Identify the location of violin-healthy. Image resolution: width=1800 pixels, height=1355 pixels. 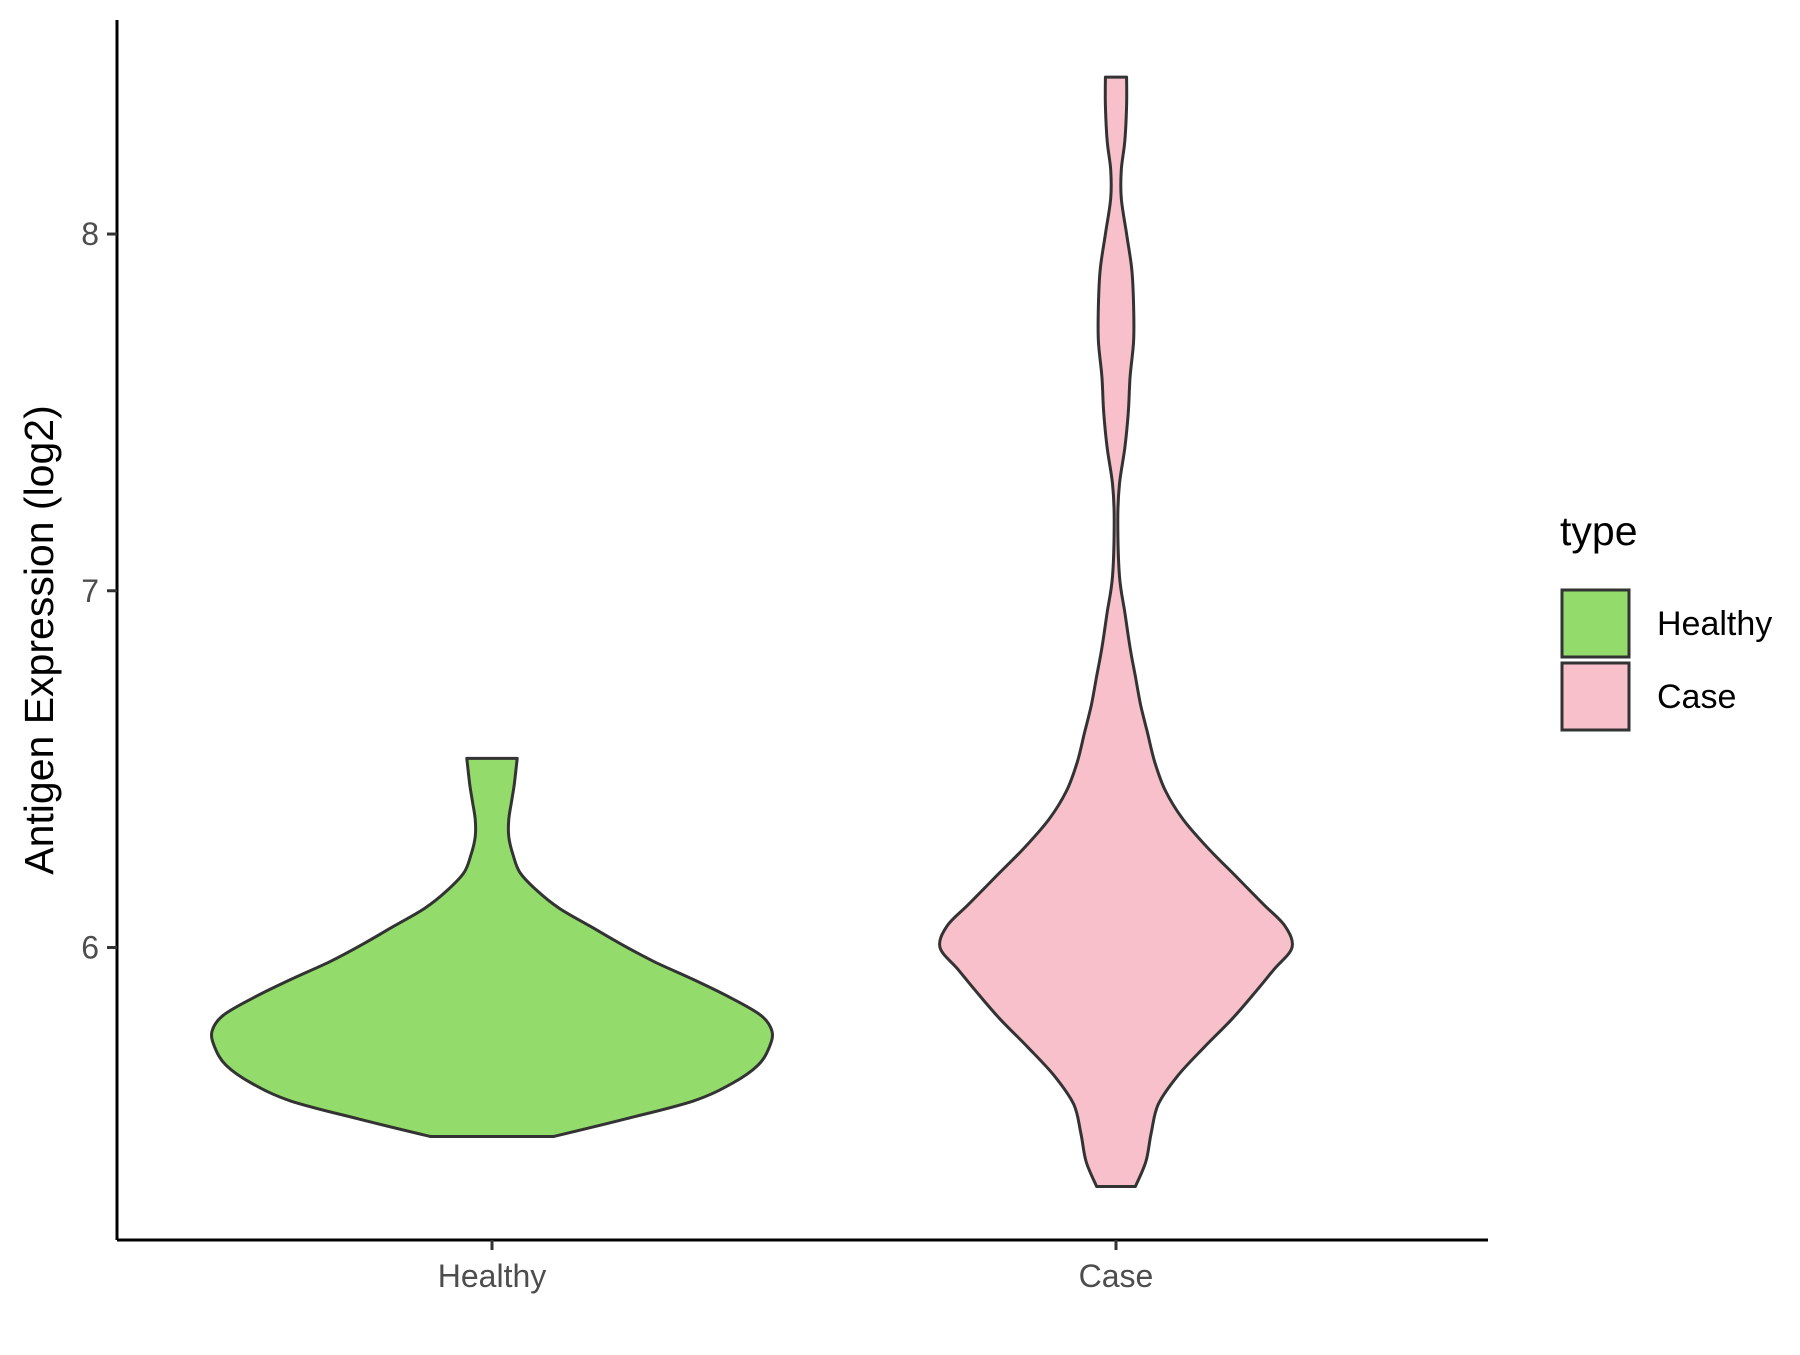
(492, 947).